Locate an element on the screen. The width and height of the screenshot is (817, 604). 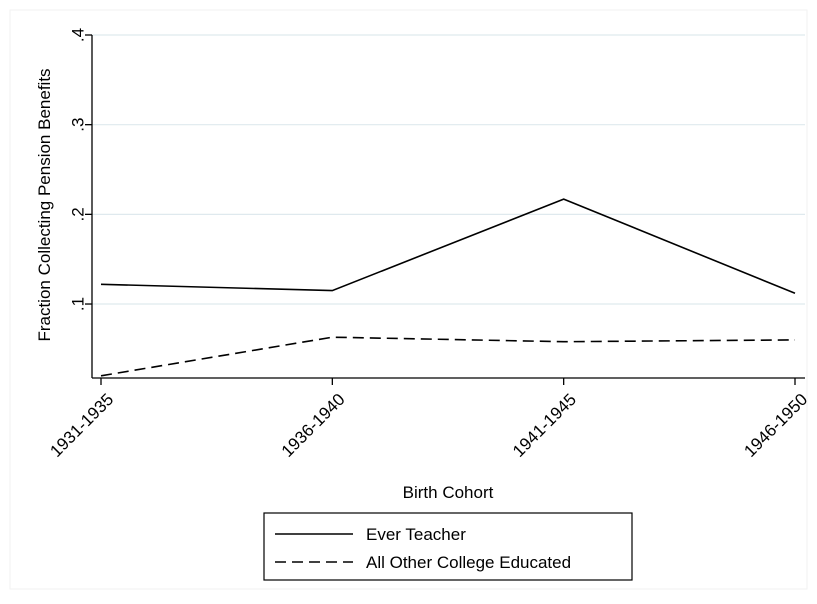
legend: Ever Teacher All Other College Educated is located at coordinates (448, 546).